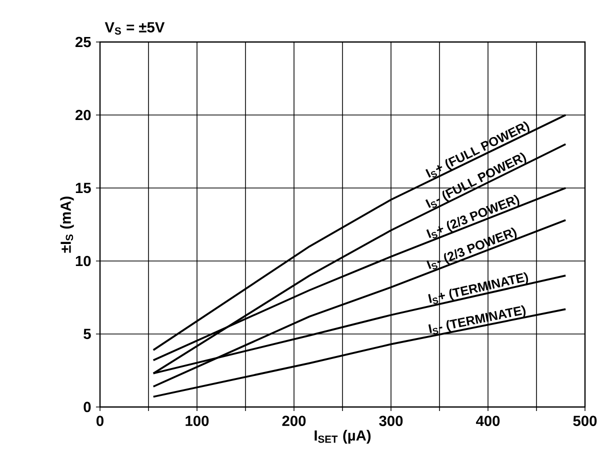 The width and height of the screenshot is (613, 474). What do you see at coordinates (83, 42) in the screenshot?
I see `y-tick-label: 25` at bounding box center [83, 42].